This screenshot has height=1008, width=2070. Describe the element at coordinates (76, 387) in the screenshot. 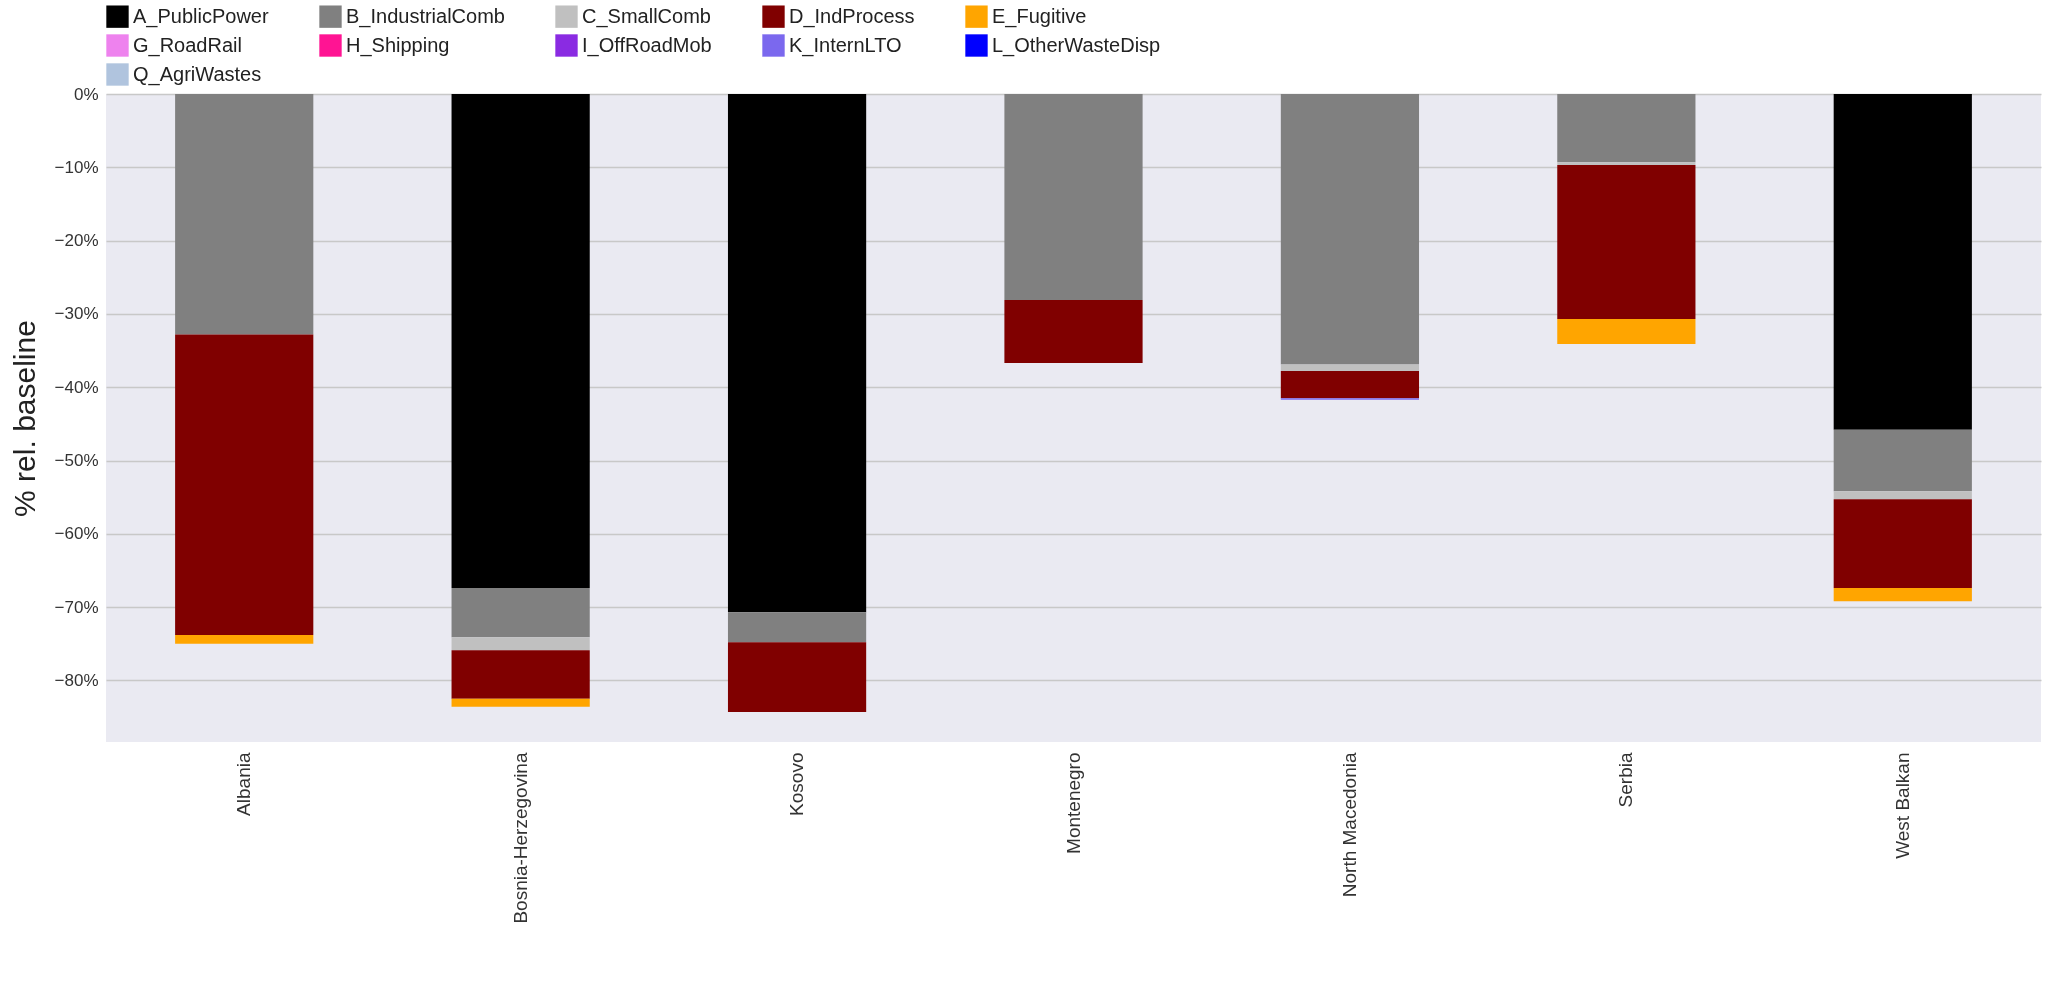

I see `y-tick-label: −40%` at that location.